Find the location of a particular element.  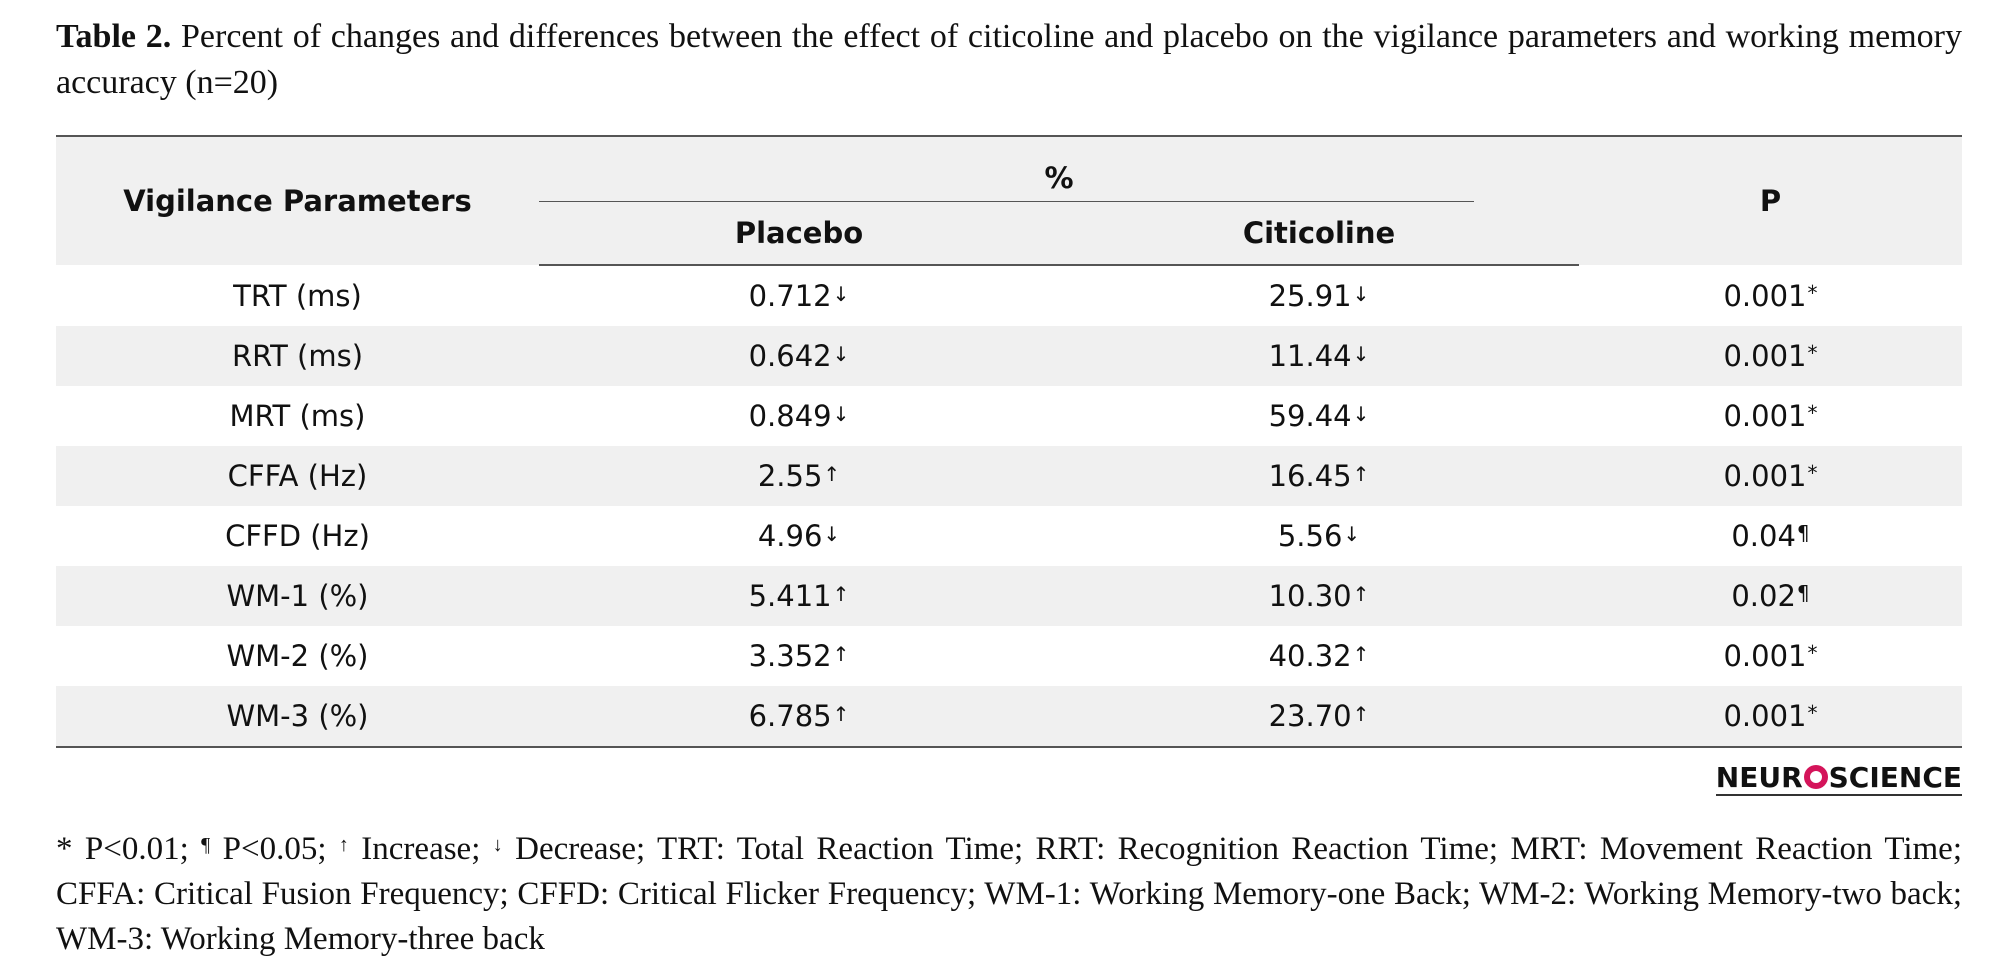

header-citicoline: Citicoline is located at coordinates (1319, 233).